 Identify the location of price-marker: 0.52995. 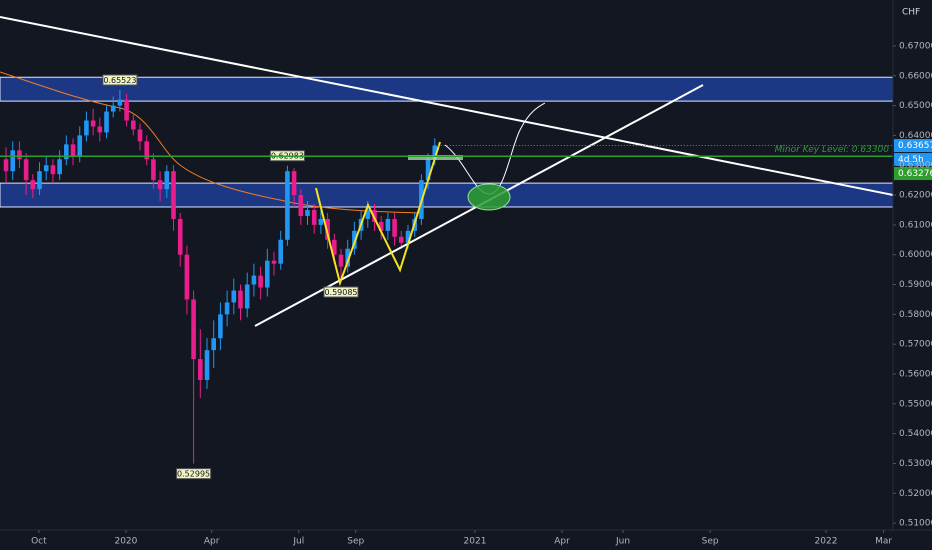
(193, 474).